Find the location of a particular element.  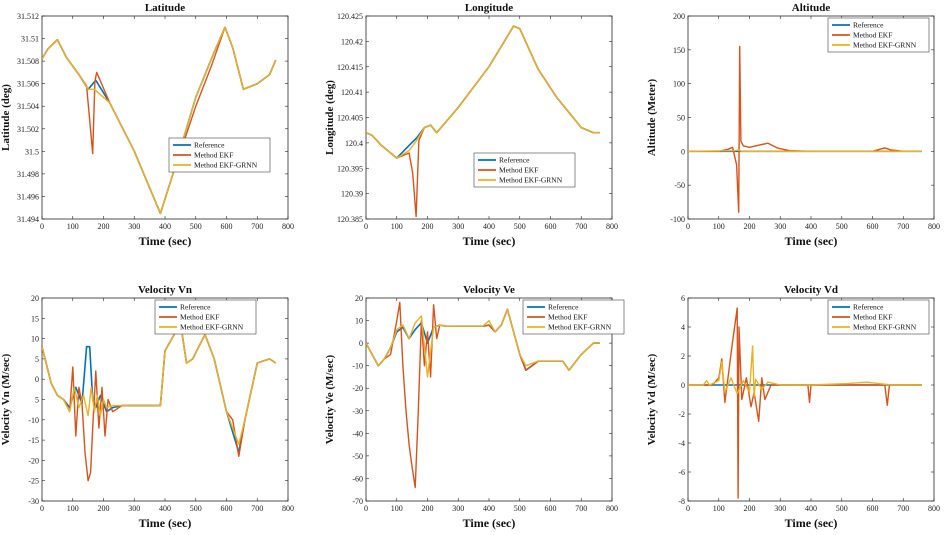

chart-title: Velocity Vd is located at coordinates (811, 290).